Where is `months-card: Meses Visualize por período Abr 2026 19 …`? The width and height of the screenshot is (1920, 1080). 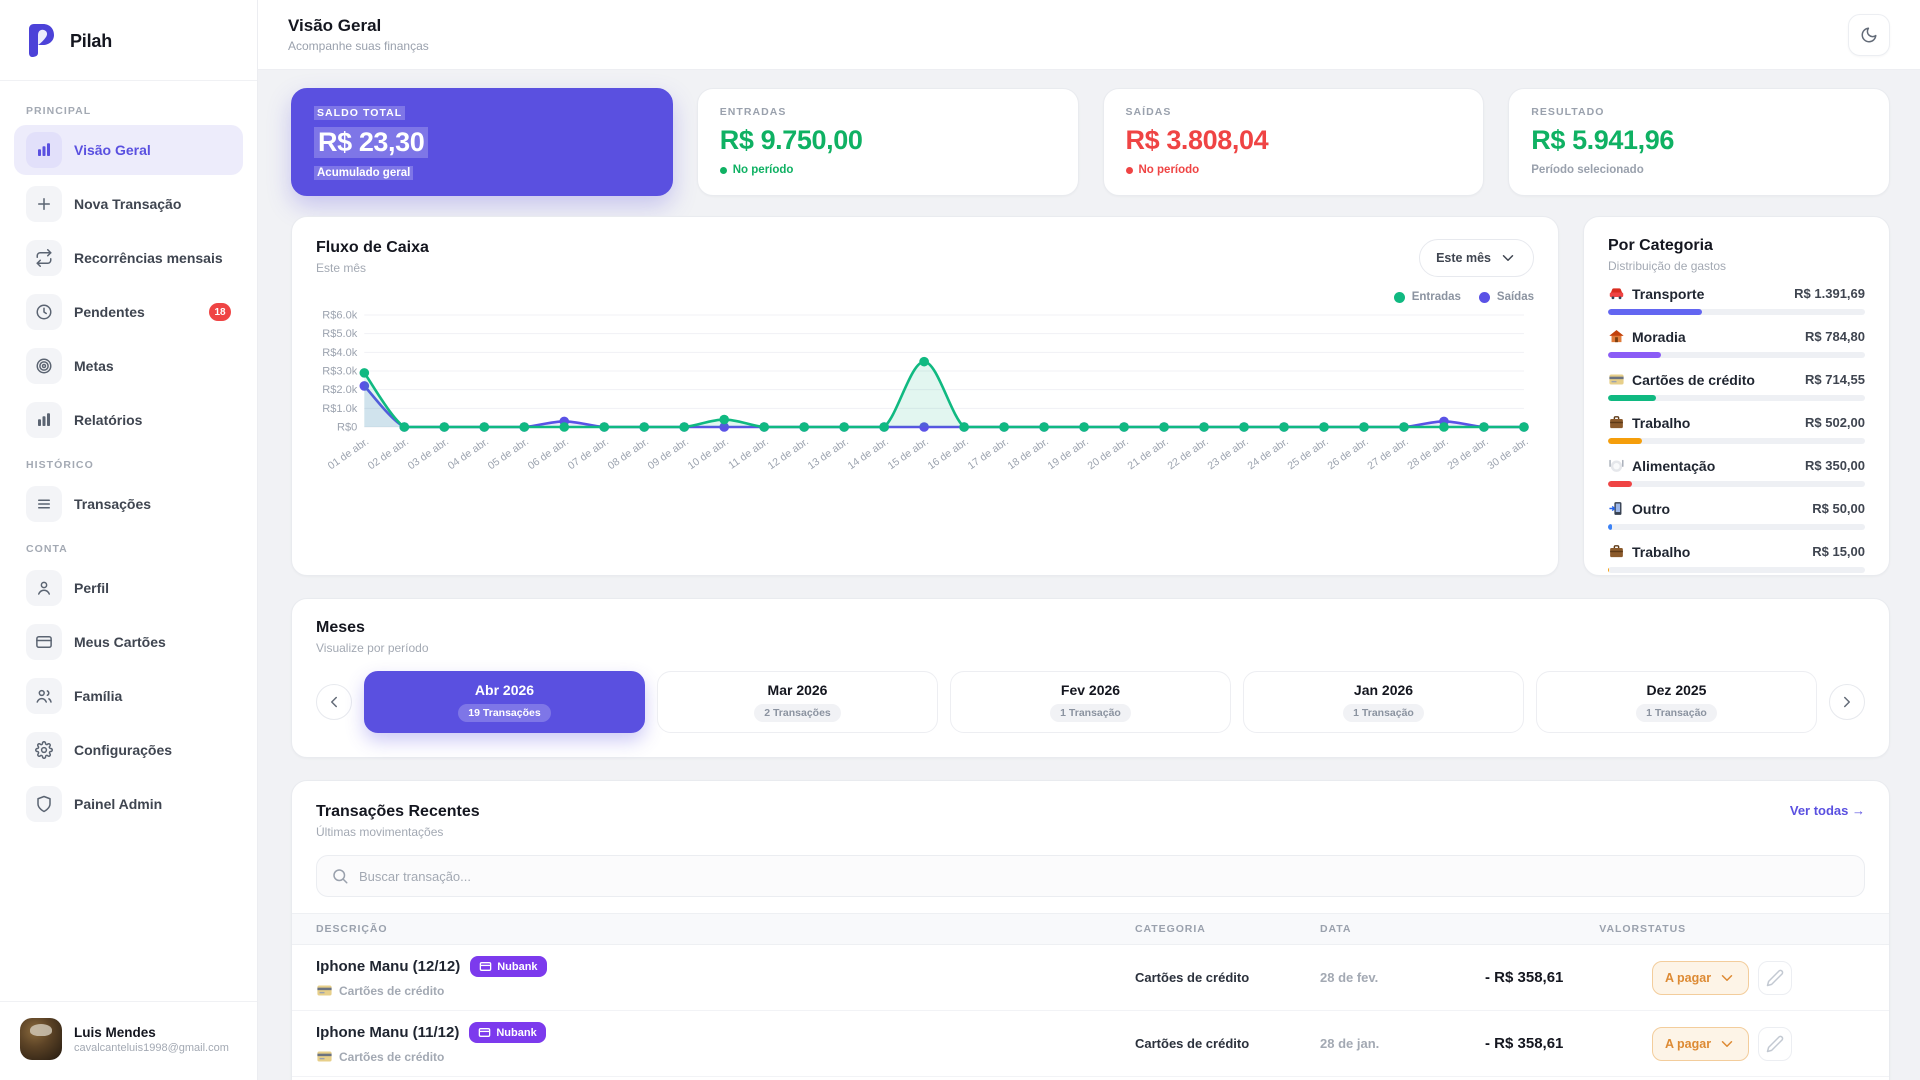 months-card: Meses Visualize por período Abr 2026 19 … is located at coordinates (1090, 678).